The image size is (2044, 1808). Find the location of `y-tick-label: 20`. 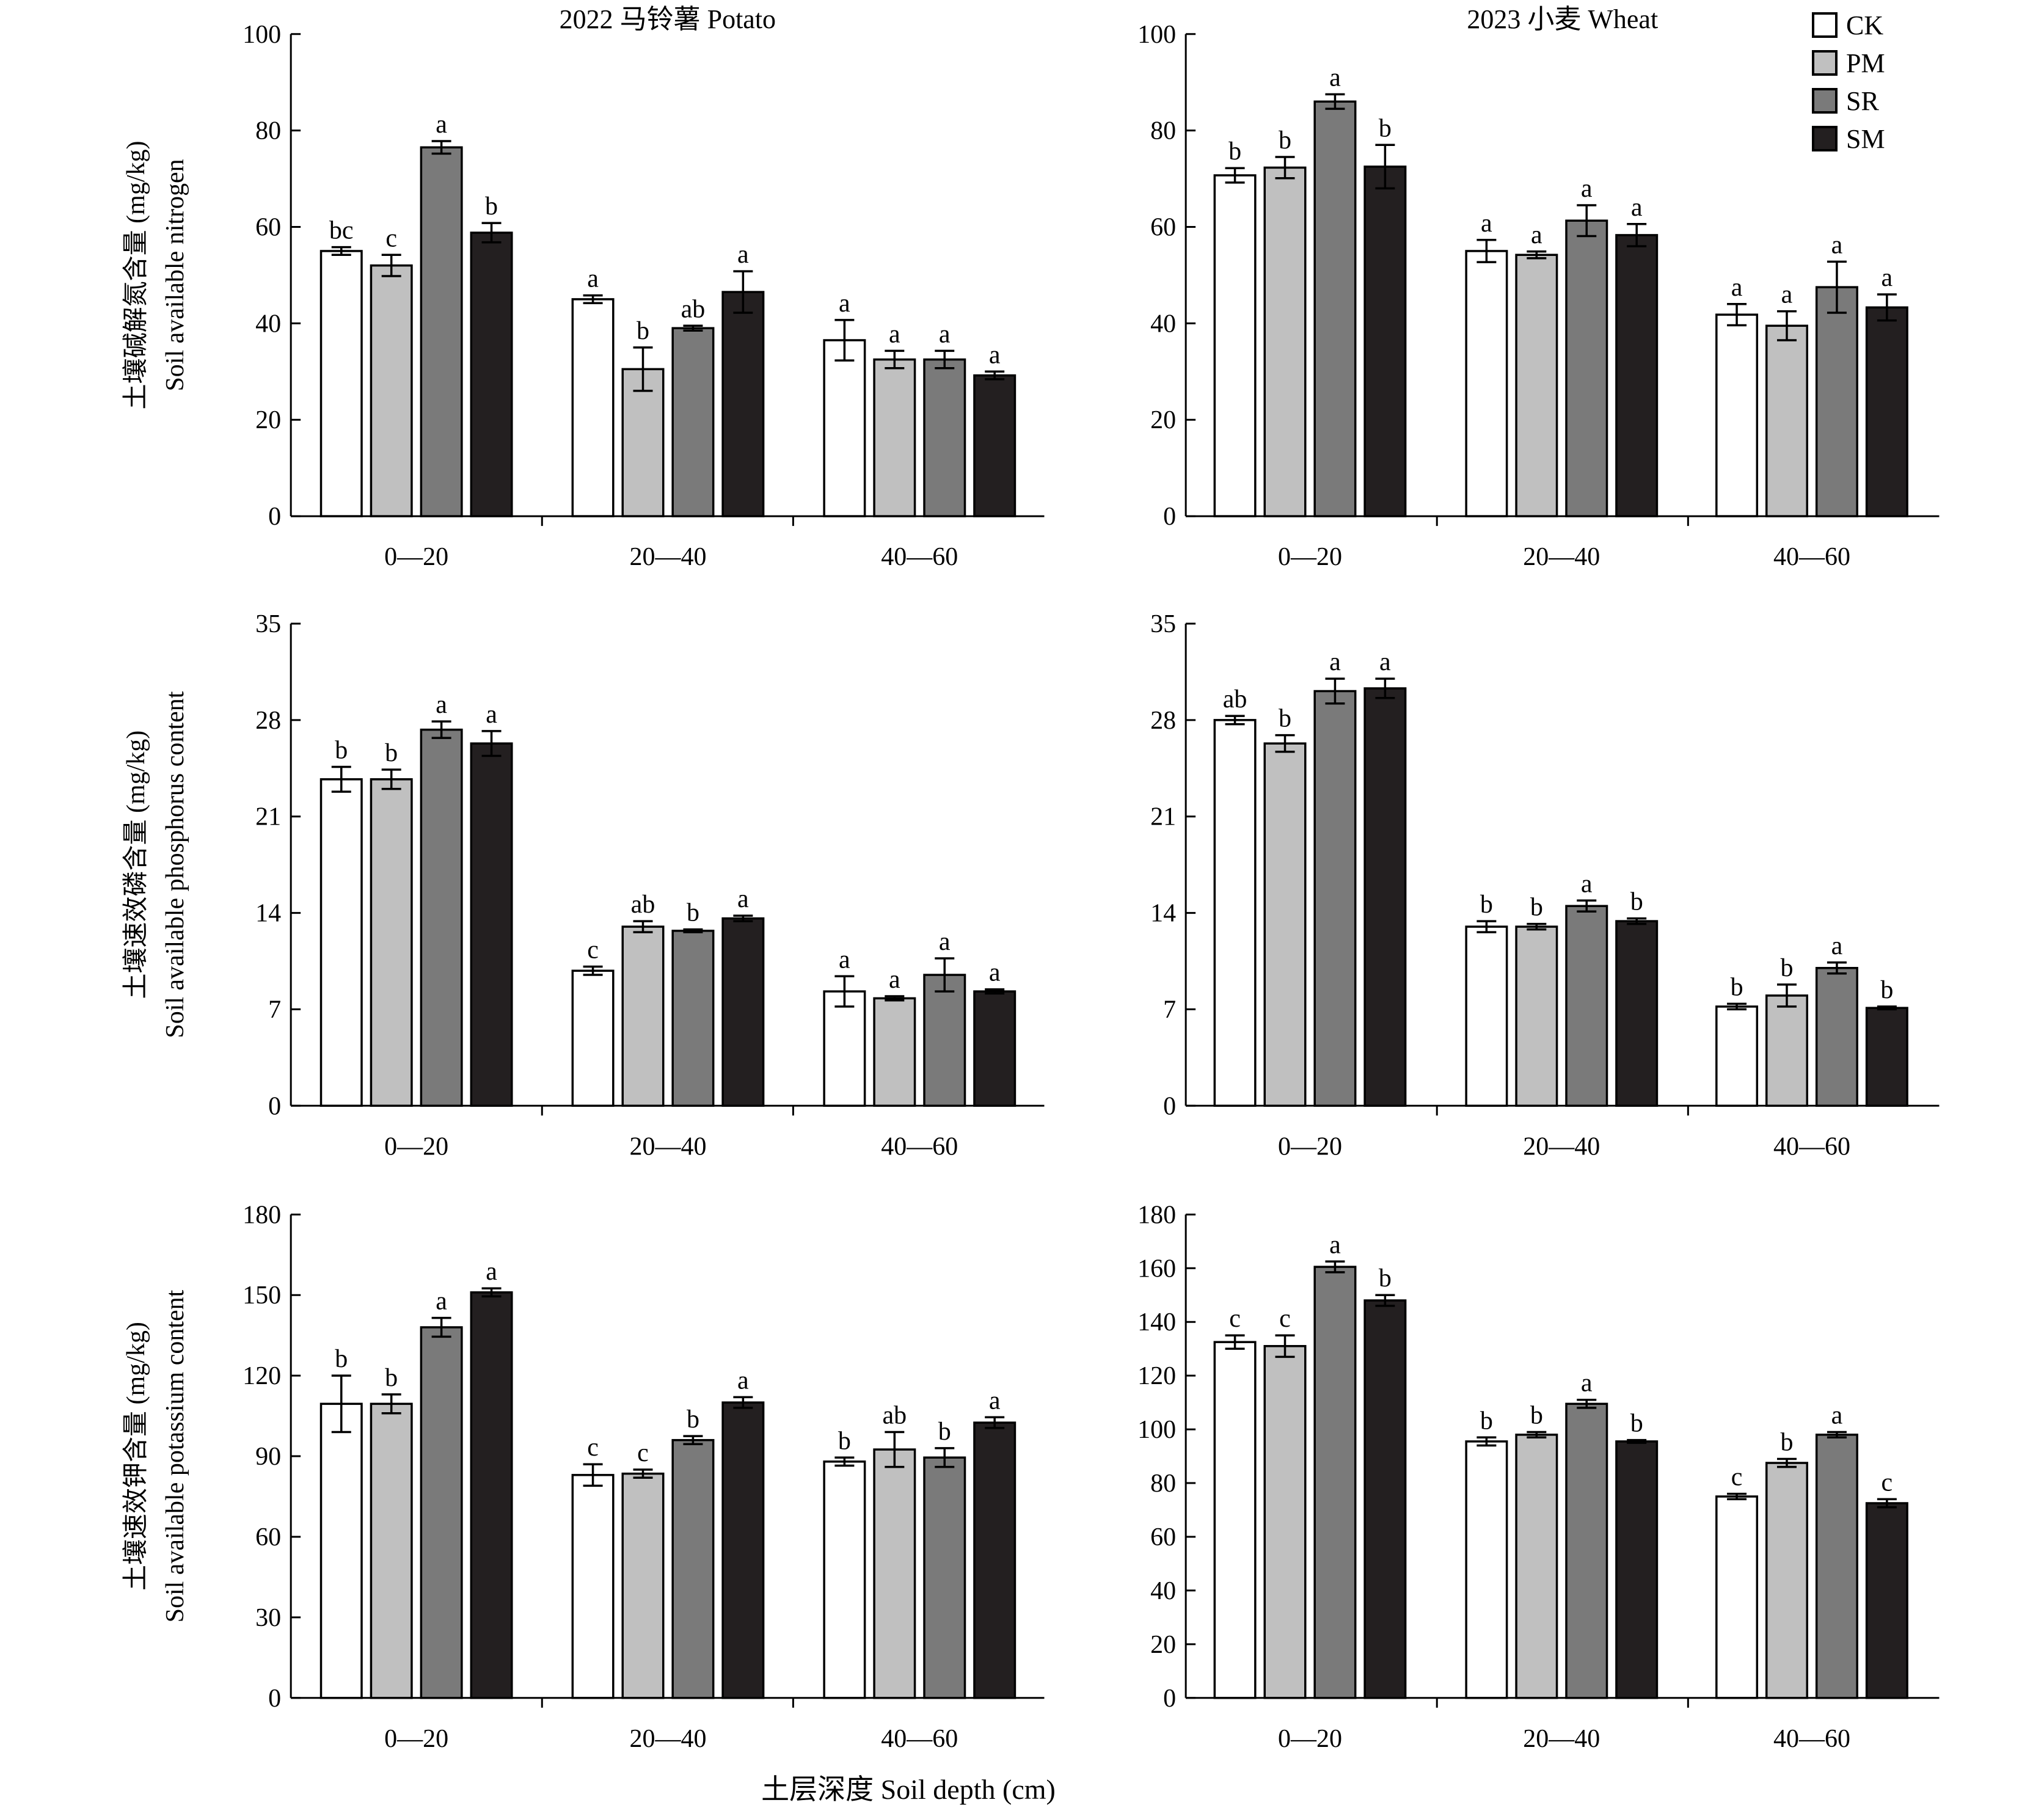

y-tick-label: 20 is located at coordinates (268, 420).